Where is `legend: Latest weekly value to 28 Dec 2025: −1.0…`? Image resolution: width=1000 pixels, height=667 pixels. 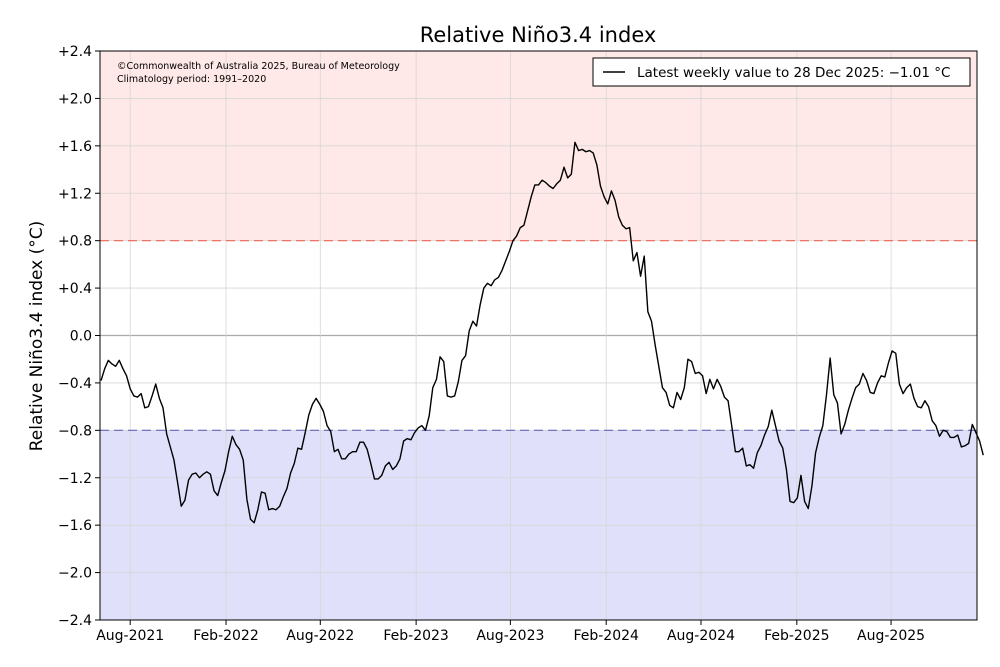 legend: Latest weekly value to 28 Dec 2025: −1.0… is located at coordinates (781, 72).